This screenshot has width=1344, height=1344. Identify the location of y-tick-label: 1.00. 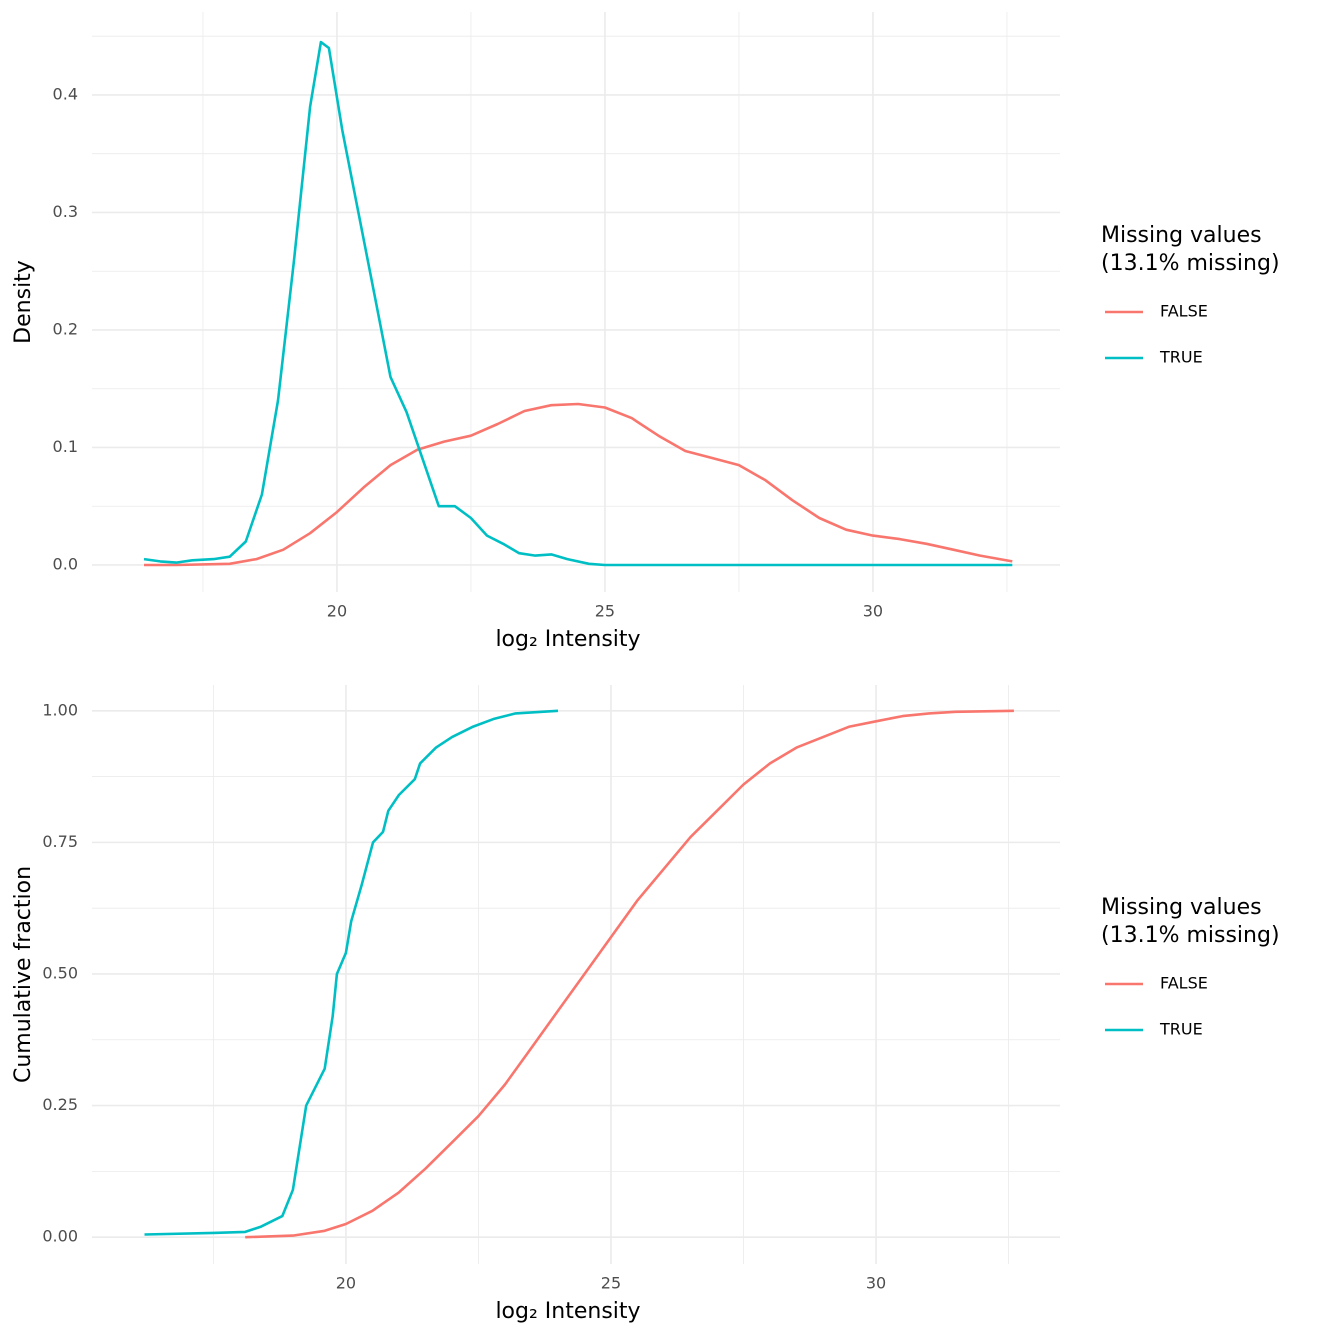
(60, 709).